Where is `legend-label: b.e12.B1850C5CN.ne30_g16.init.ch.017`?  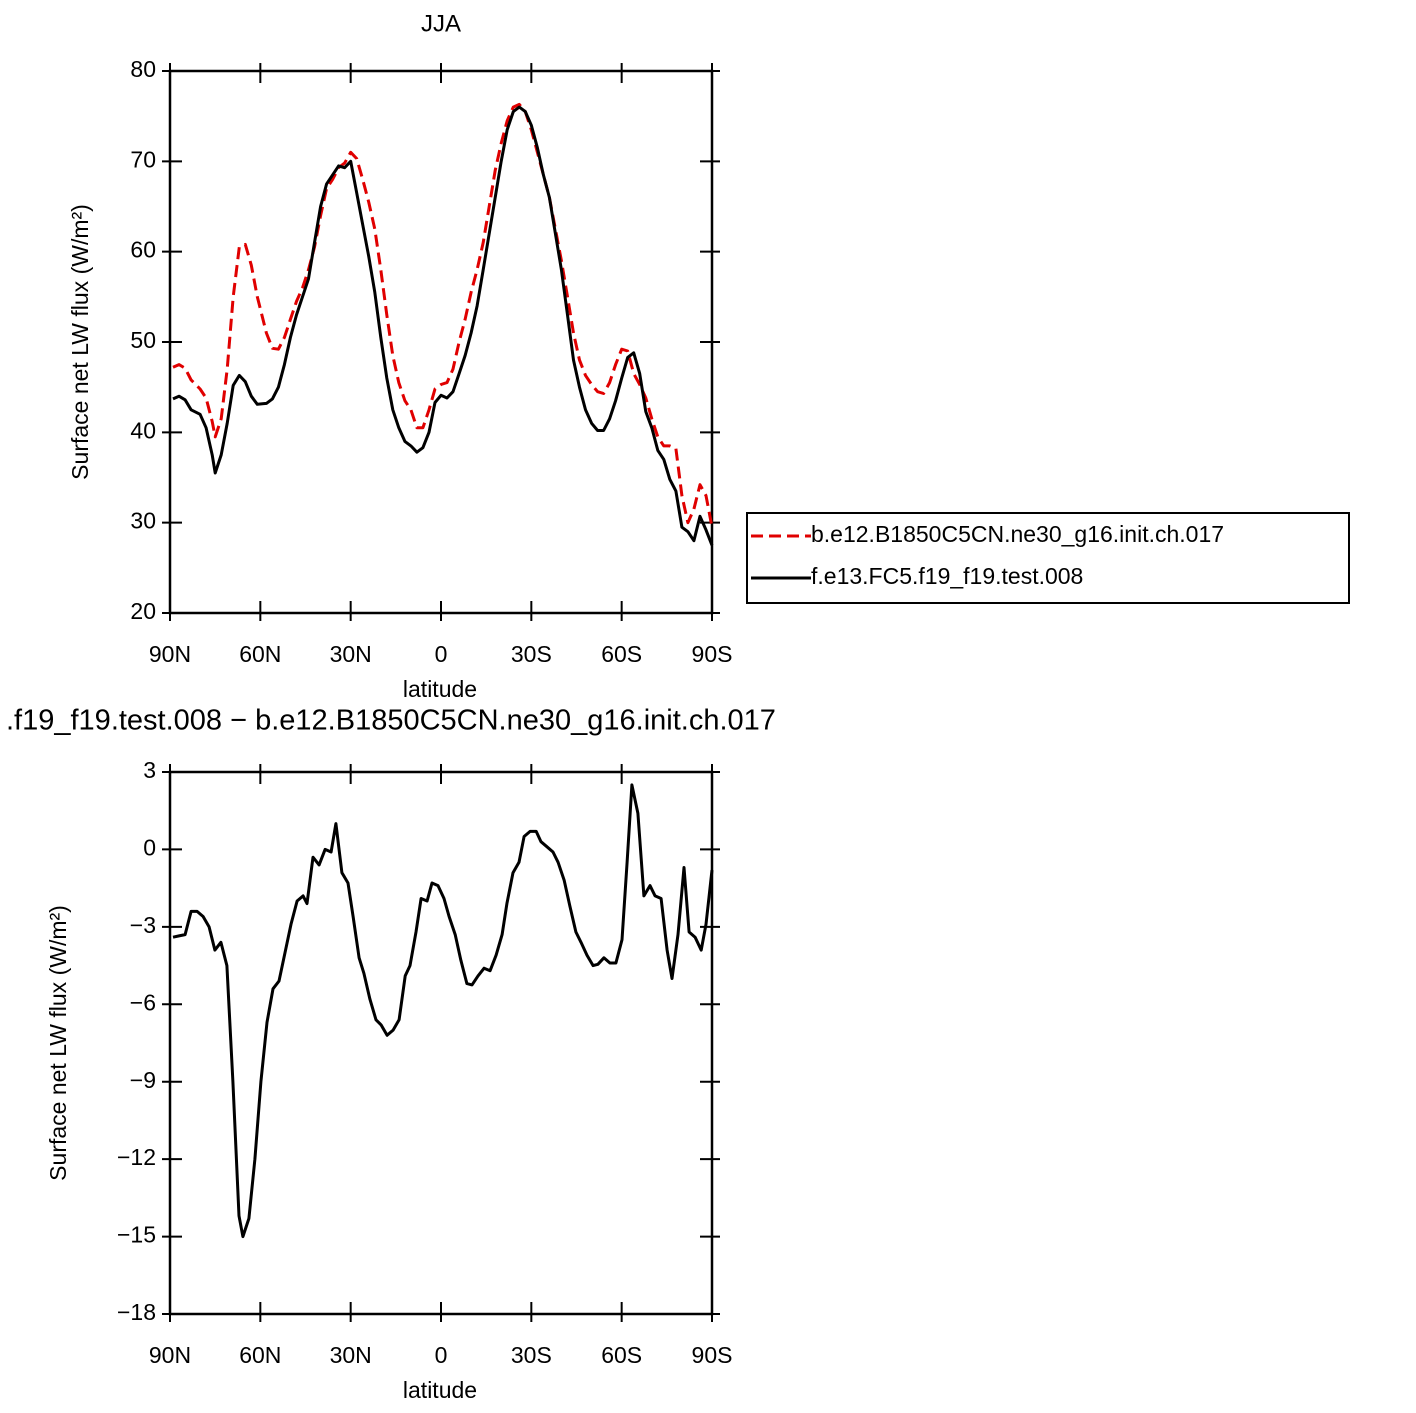
legend-label: b.e12.B1850C5CN.ne30_g16.init.ch.017 is located at coordinates (1017, 534).